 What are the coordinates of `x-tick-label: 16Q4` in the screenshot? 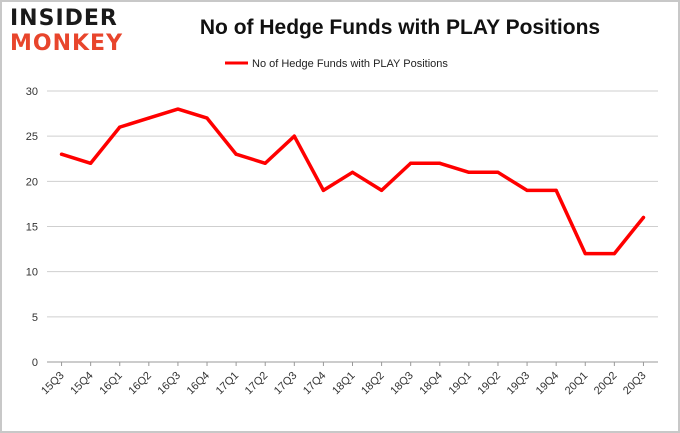 It's located at (199, 384).